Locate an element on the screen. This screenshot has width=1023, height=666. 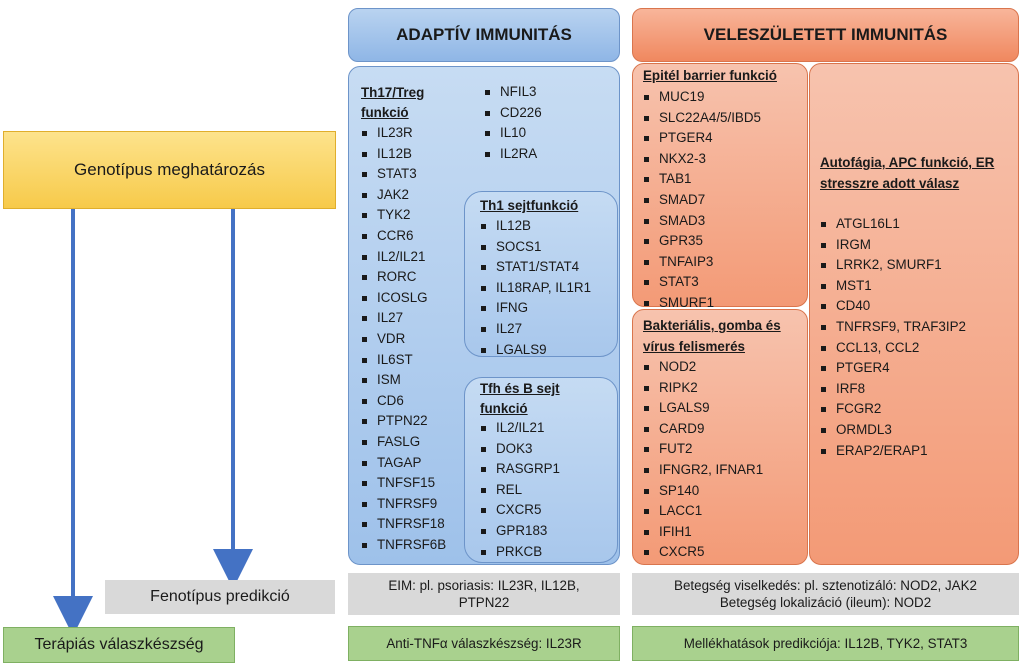
gene-item: PTPN22 is located at coordinates (403, 421).